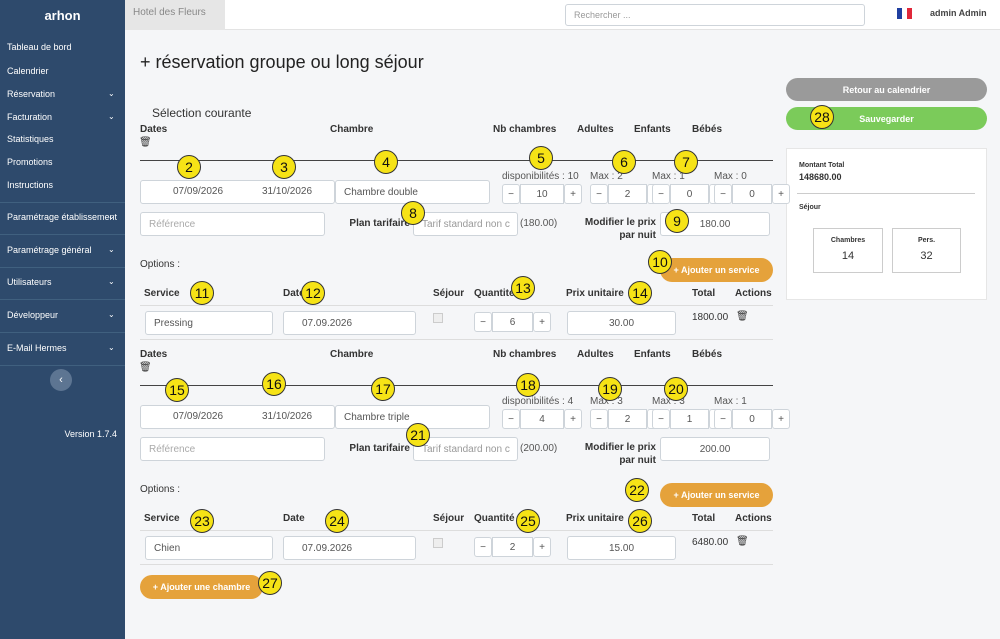 Image resolution: width=1000 pixels, height=639 pixels. Describe the element at coordinates (528, 385) in the screenshot. I see `callout: 18` at that location.